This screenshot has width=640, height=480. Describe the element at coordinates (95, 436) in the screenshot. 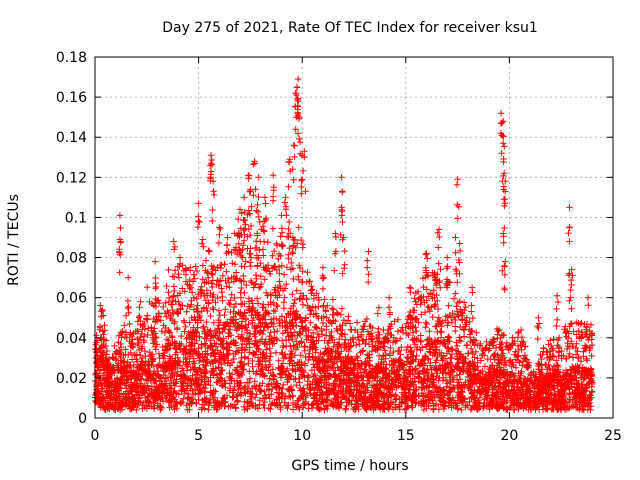

I see `x-tick-label: 0` at that location.